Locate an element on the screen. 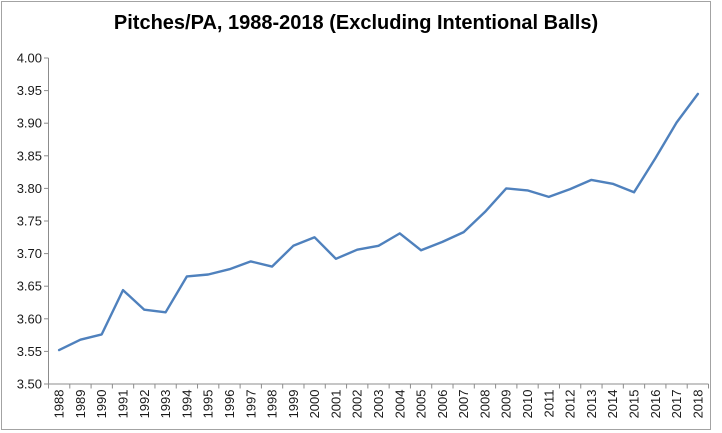 This screenshot has height=433, width=722. x-axis-tick-label: 2000 is located at coordinates (314, 404).